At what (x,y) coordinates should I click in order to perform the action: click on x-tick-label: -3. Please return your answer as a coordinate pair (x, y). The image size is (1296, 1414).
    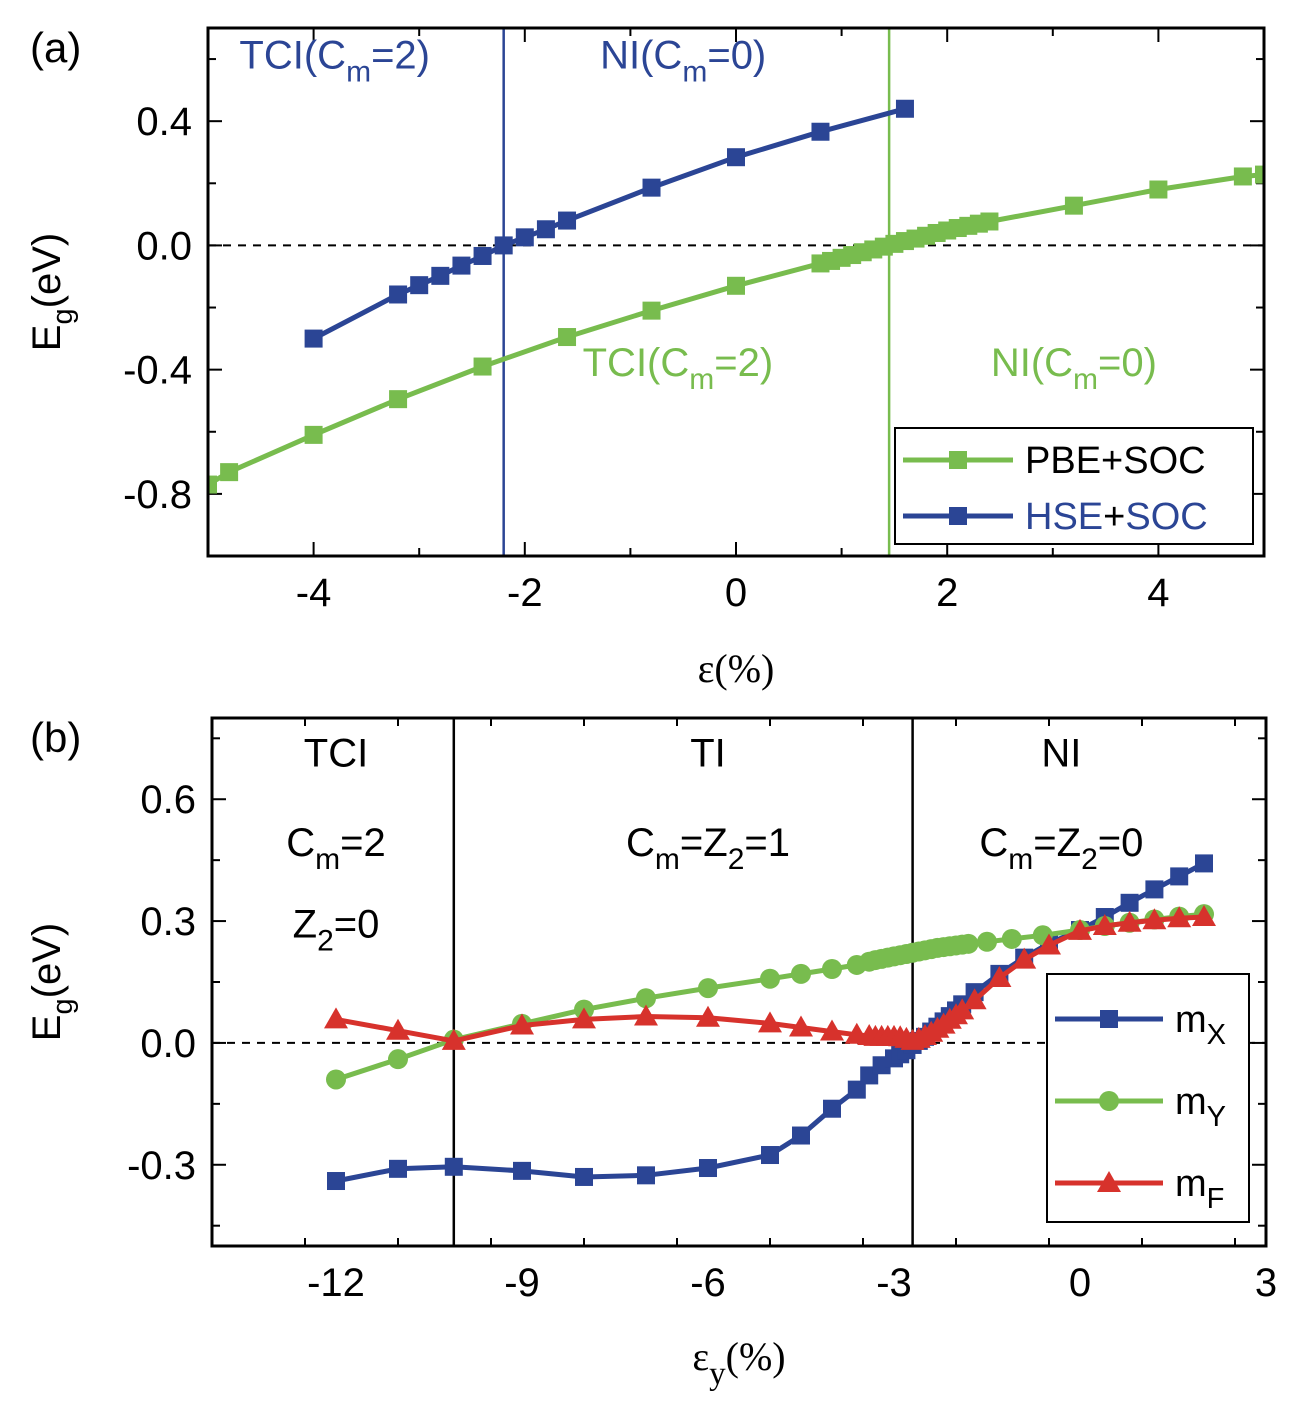
    Looking at the image, I should click on (894, 1283).